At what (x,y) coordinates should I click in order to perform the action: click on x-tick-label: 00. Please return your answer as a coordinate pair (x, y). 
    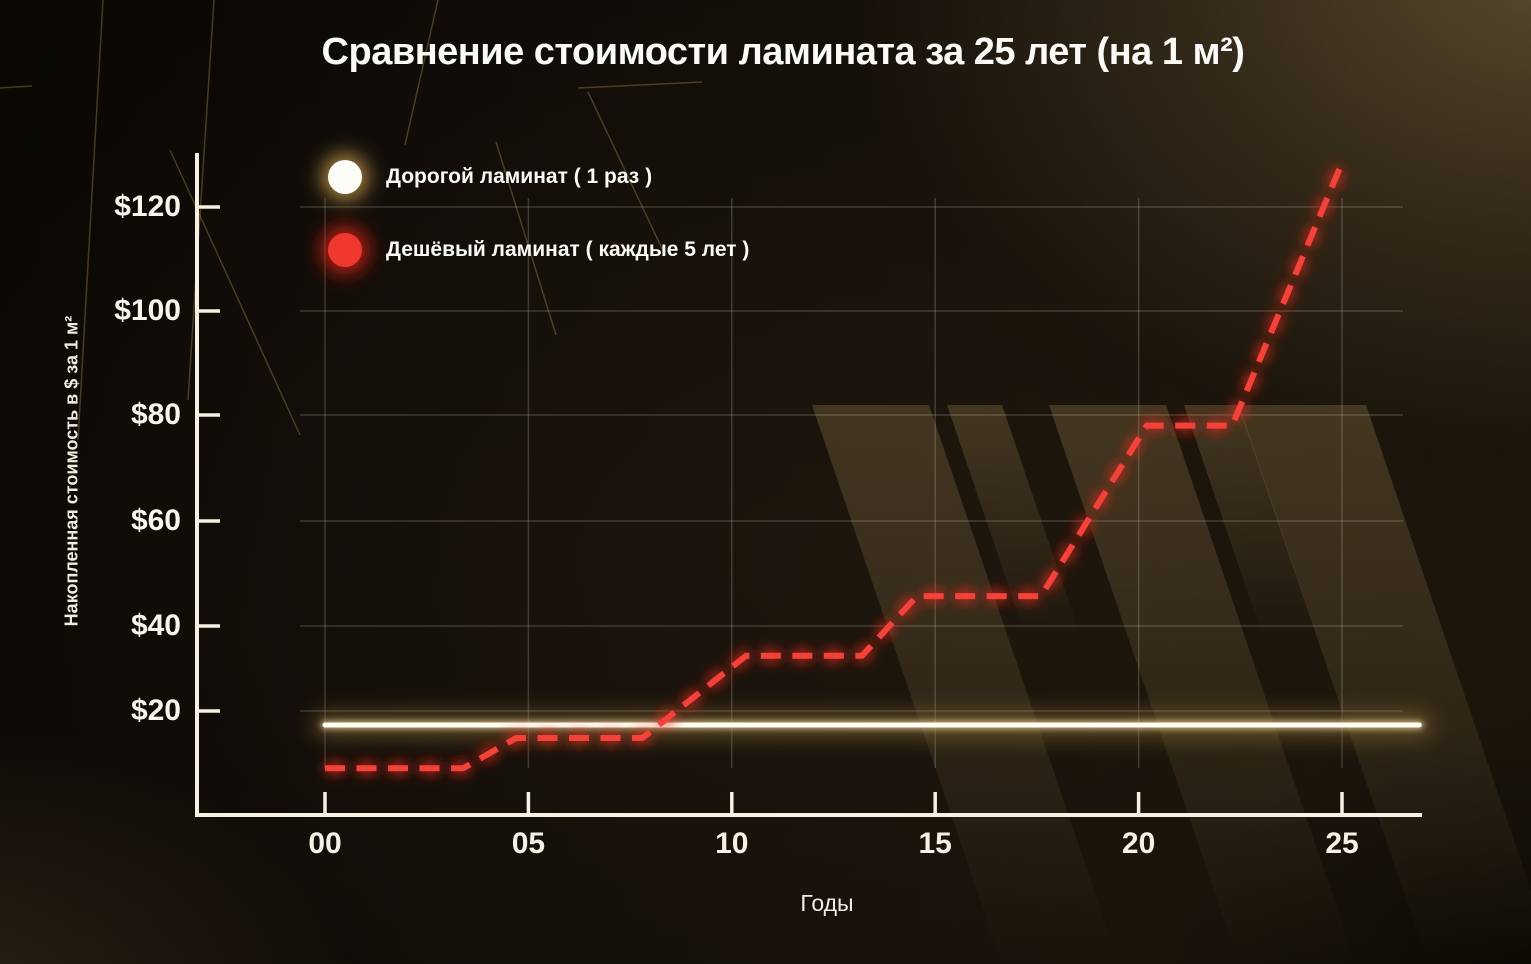
    Looking at the image, I should click on (325, 843).